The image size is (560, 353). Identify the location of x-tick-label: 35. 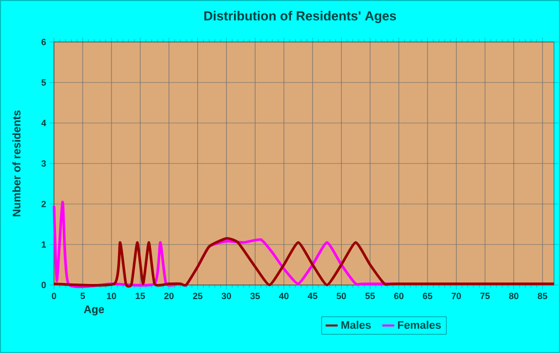
(255, 296).